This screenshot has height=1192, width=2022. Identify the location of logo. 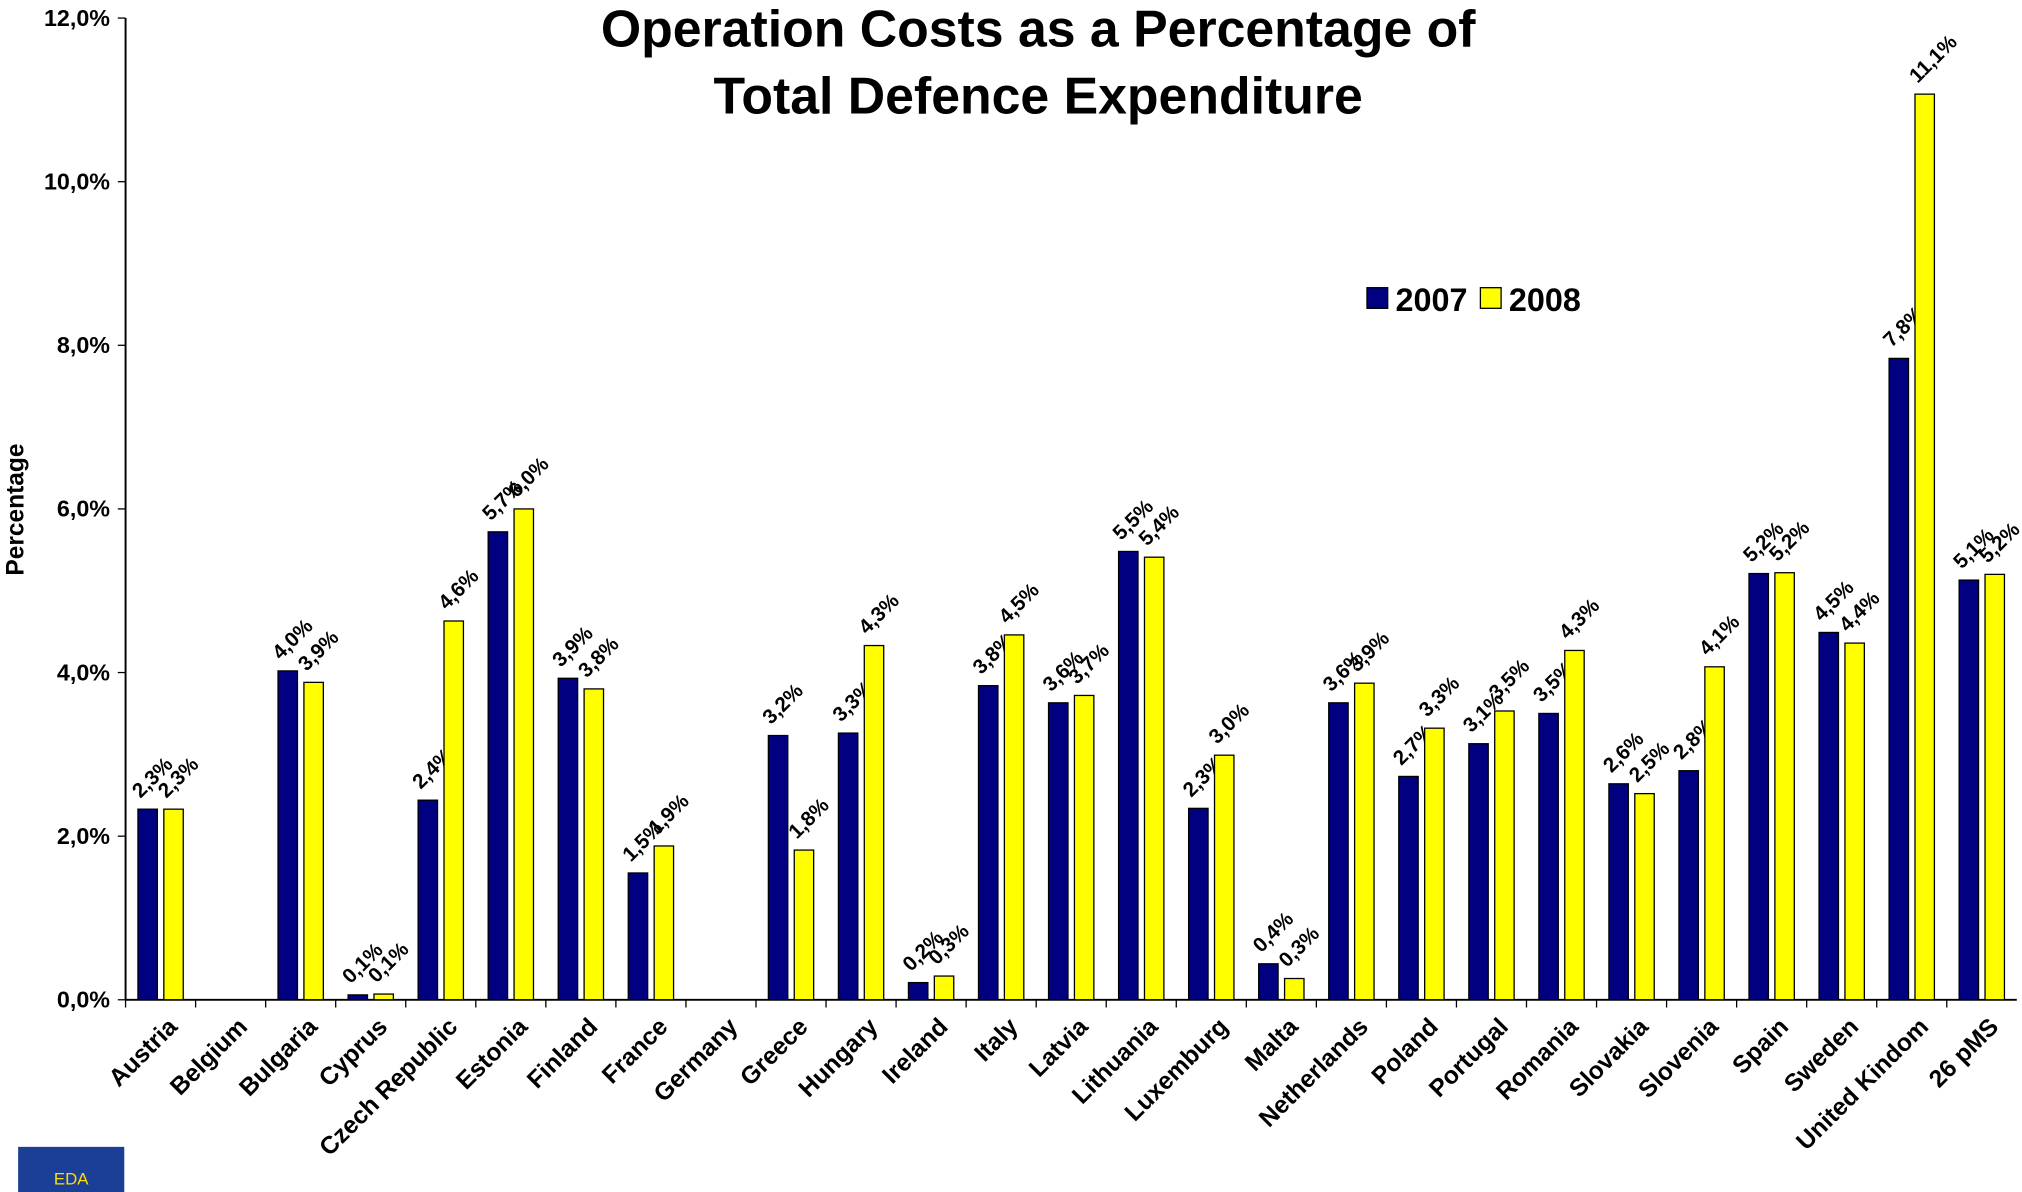
(71, 1169).